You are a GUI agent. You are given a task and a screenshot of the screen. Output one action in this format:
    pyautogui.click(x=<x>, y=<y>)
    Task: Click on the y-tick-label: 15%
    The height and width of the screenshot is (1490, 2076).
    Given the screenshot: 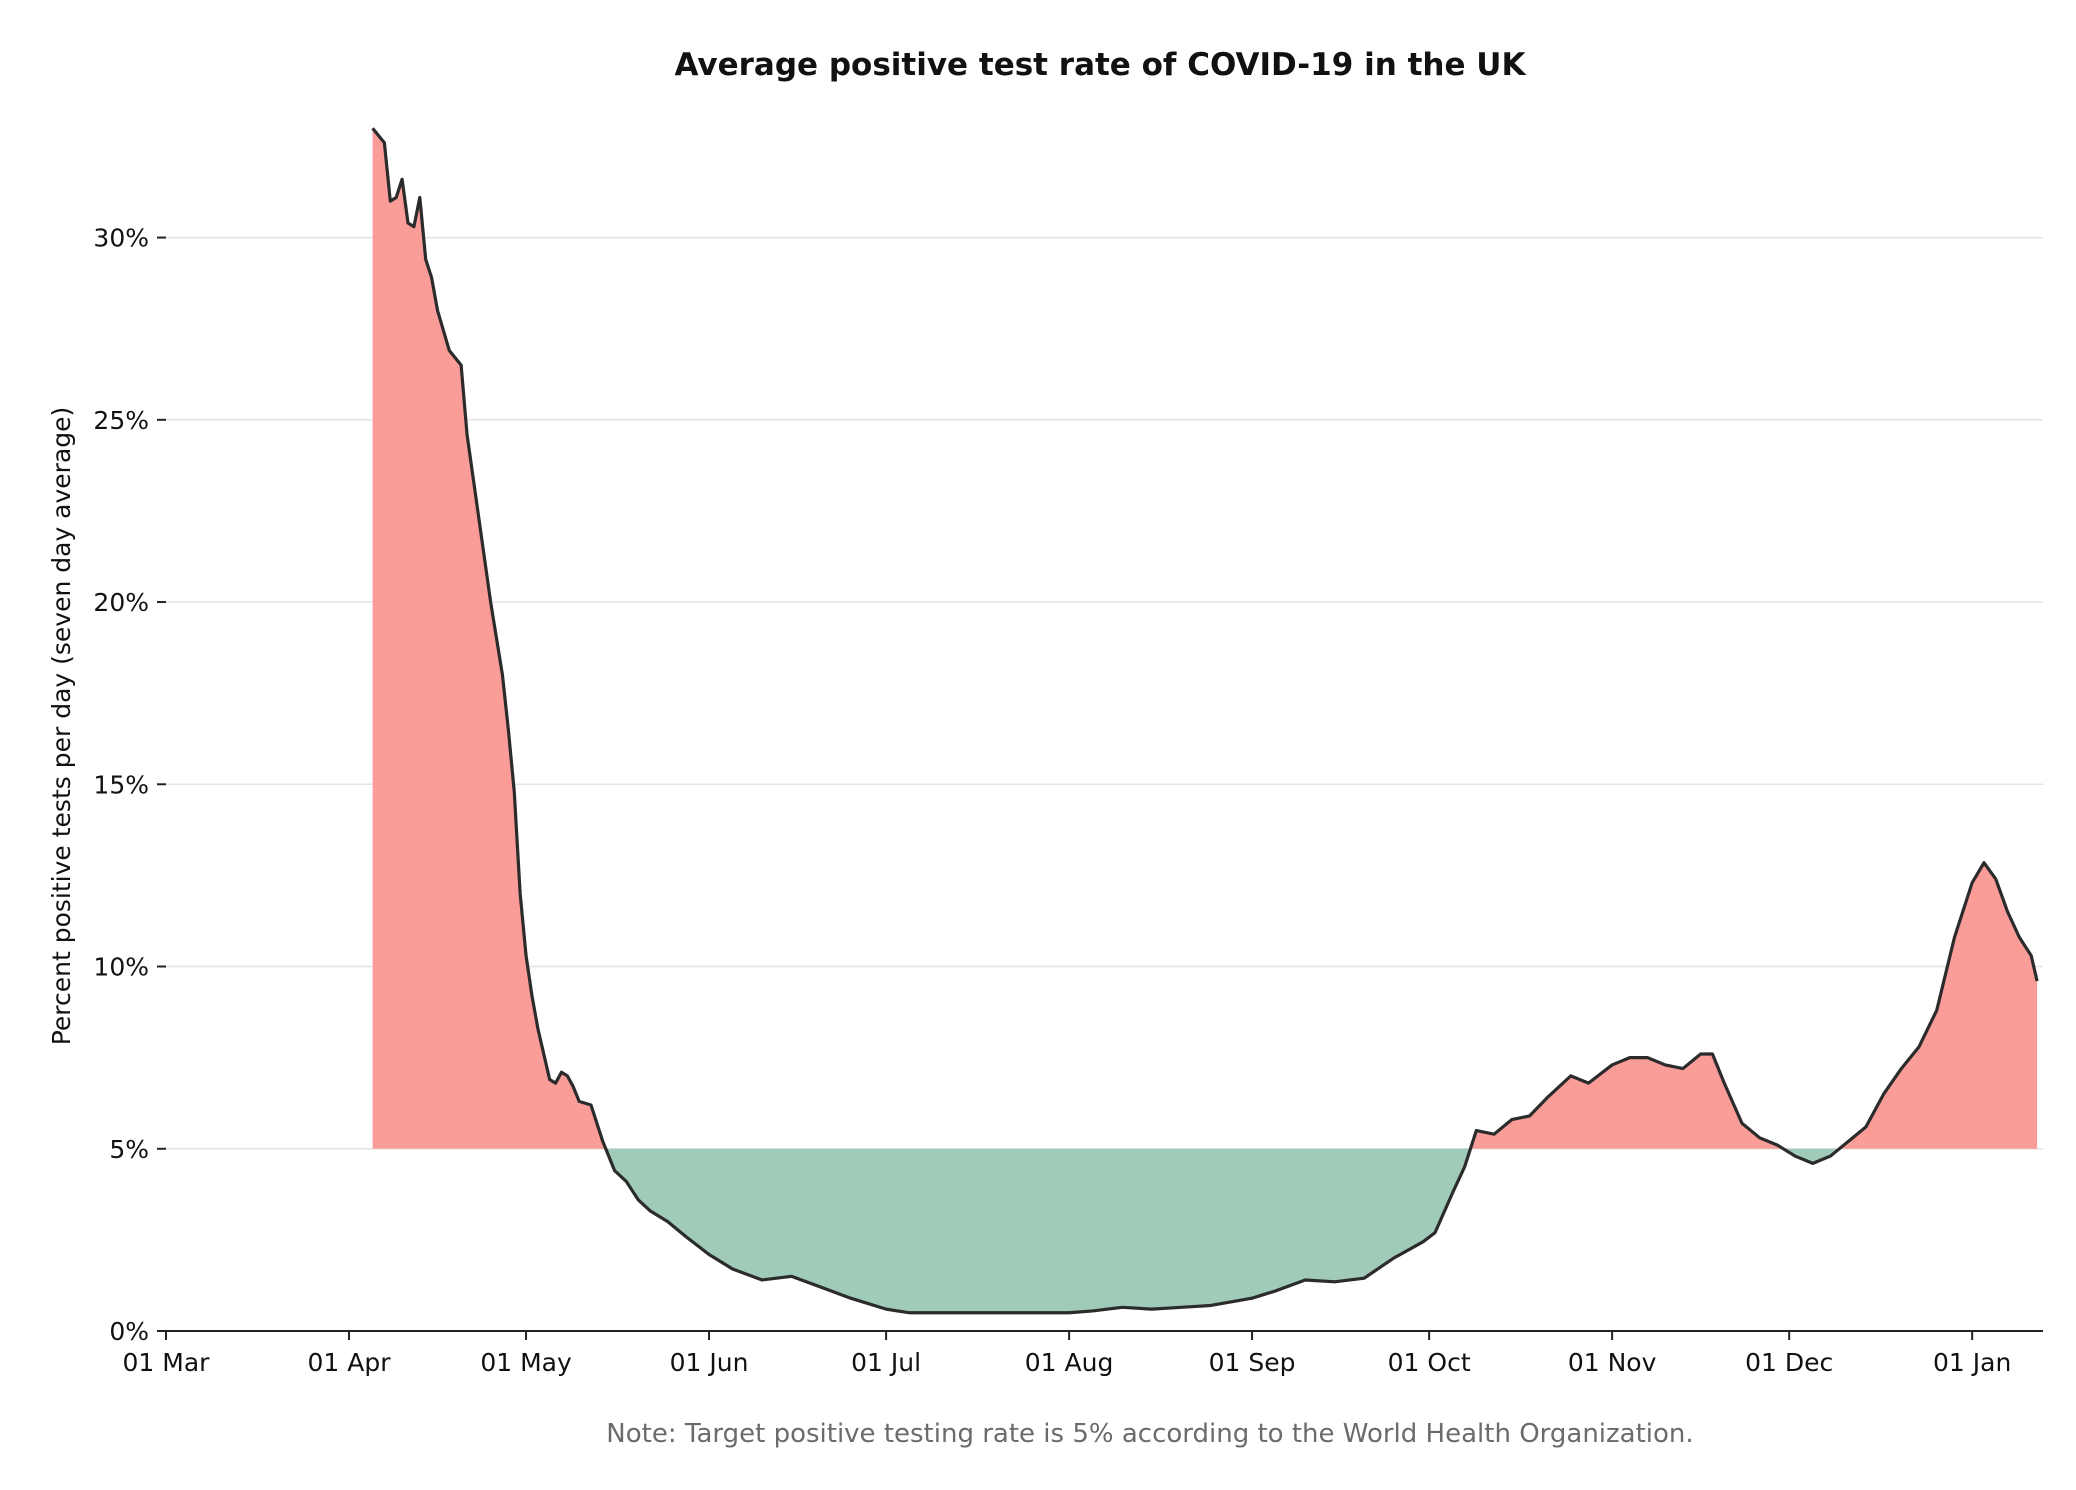 What is the action you would take?
    pyautogui.click(x=121, y=784)
    